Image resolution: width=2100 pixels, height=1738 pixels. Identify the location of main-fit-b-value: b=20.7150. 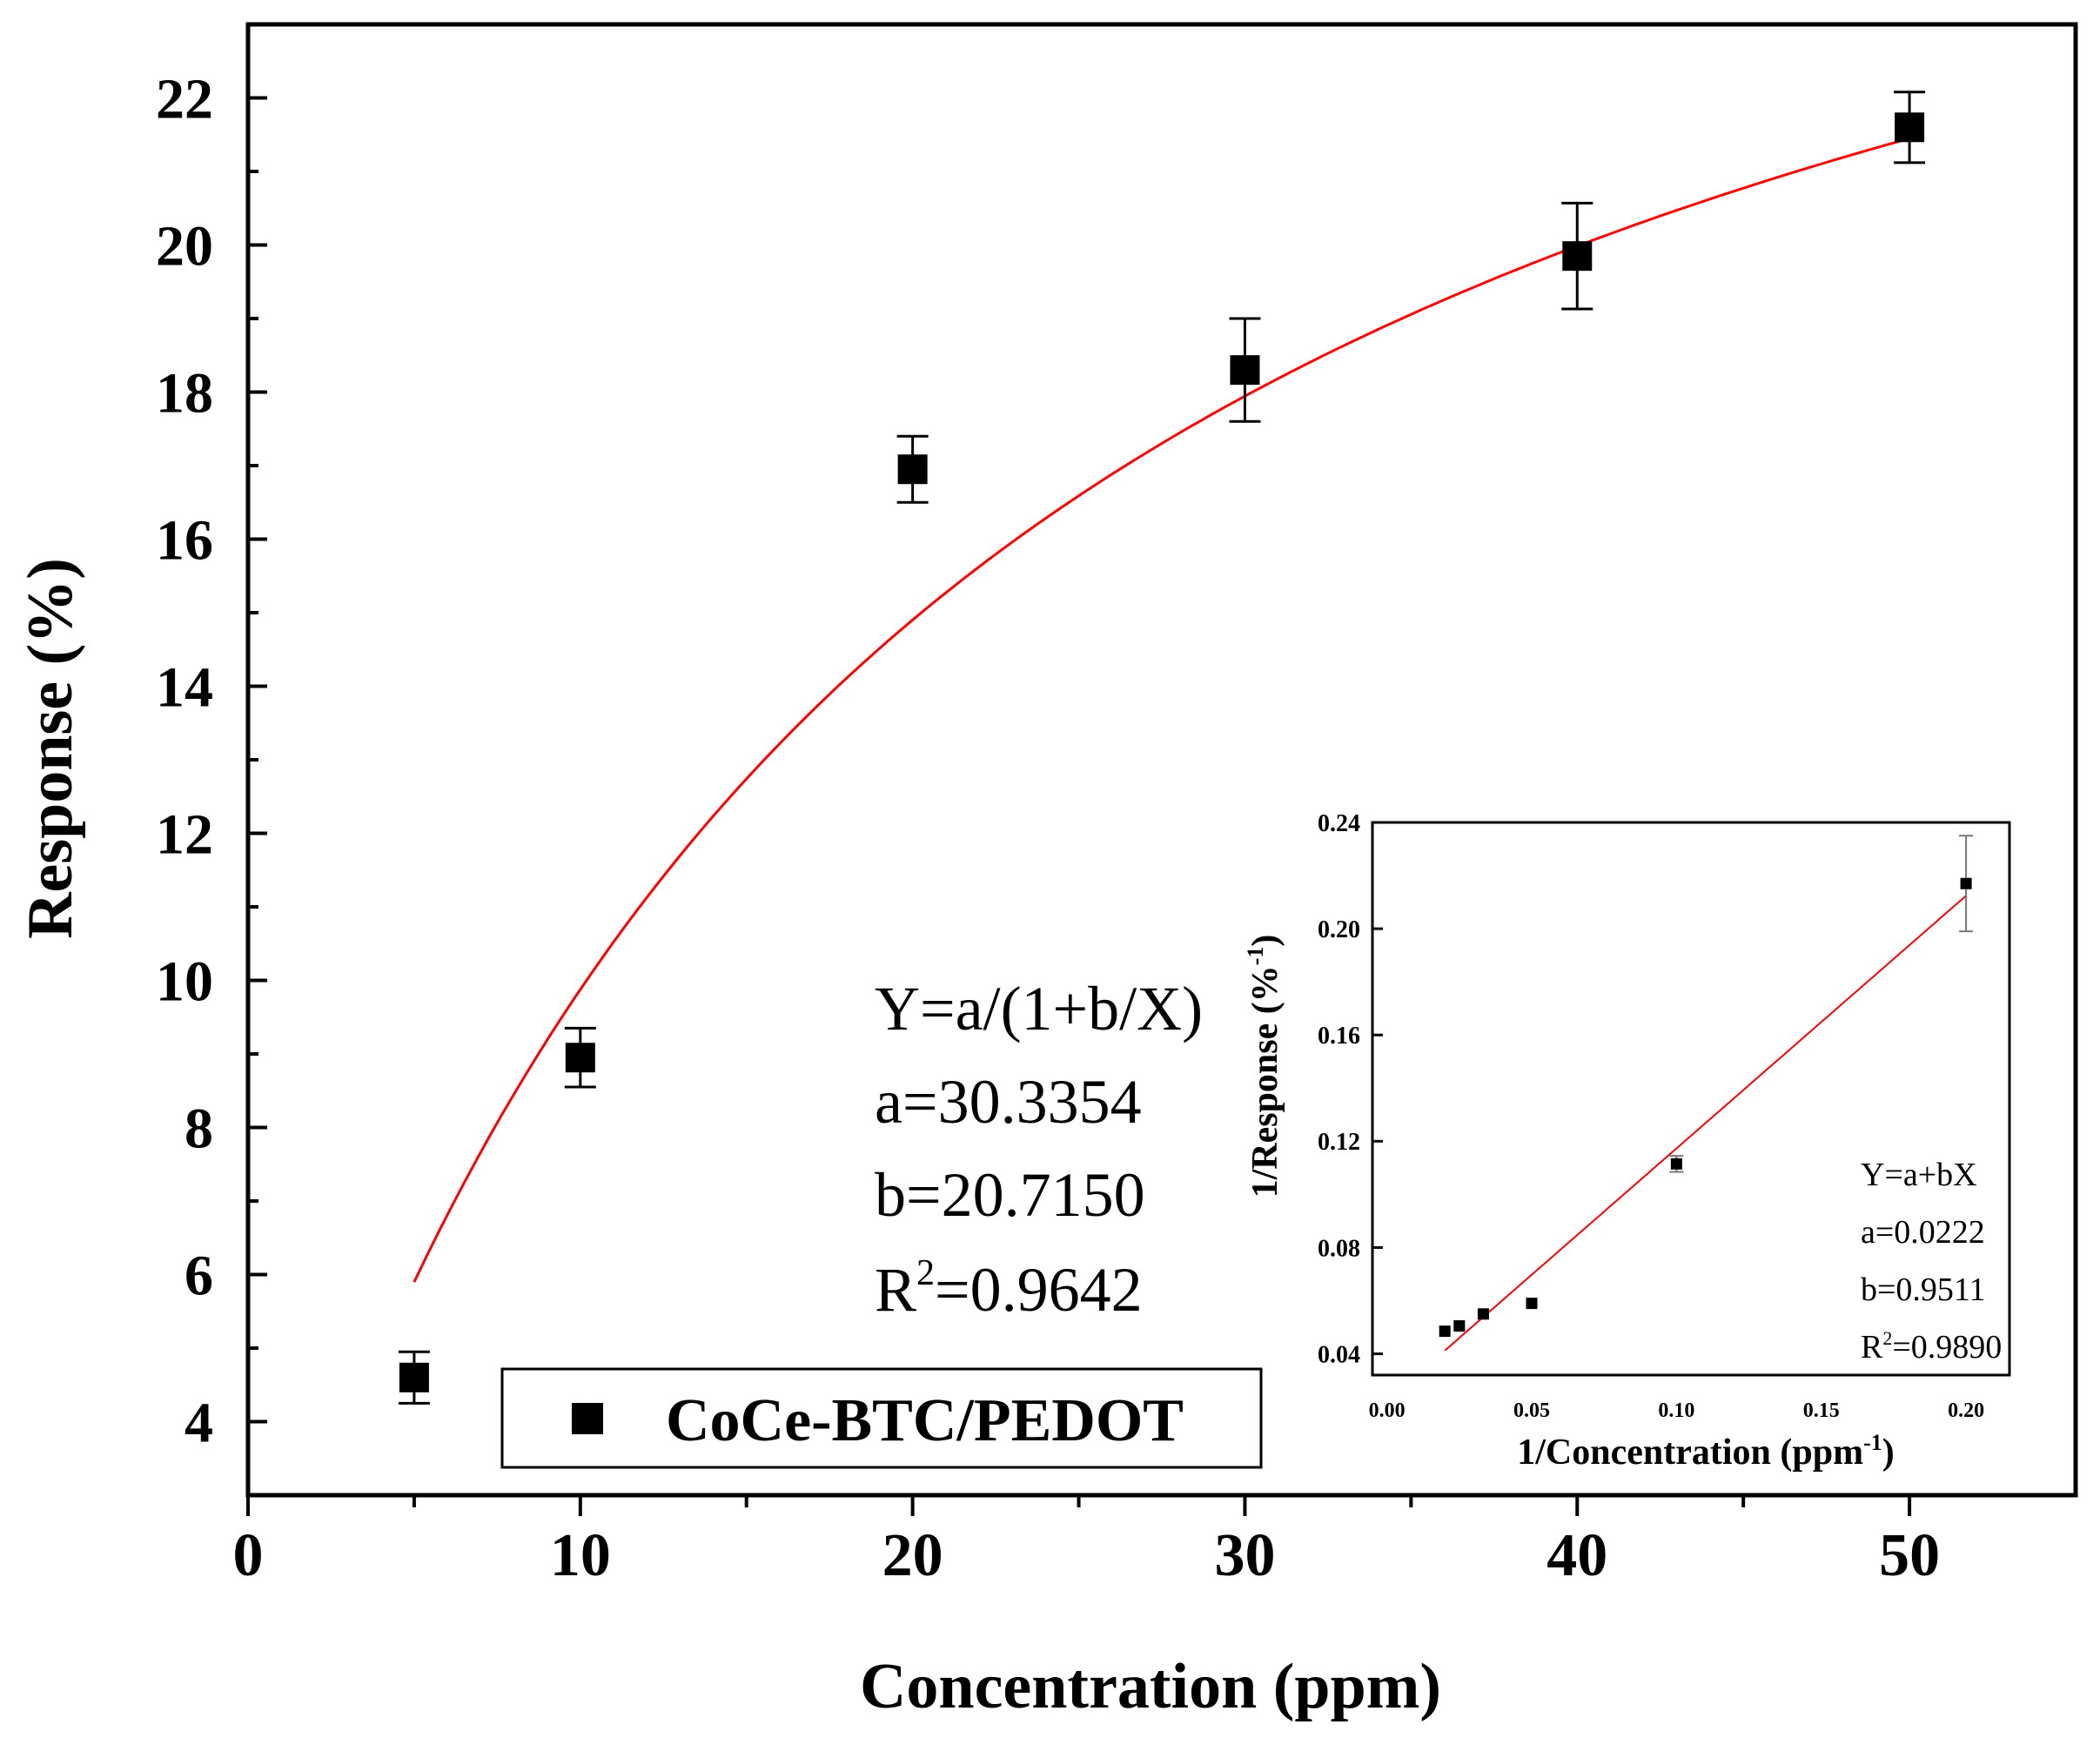
(1010, 1195).